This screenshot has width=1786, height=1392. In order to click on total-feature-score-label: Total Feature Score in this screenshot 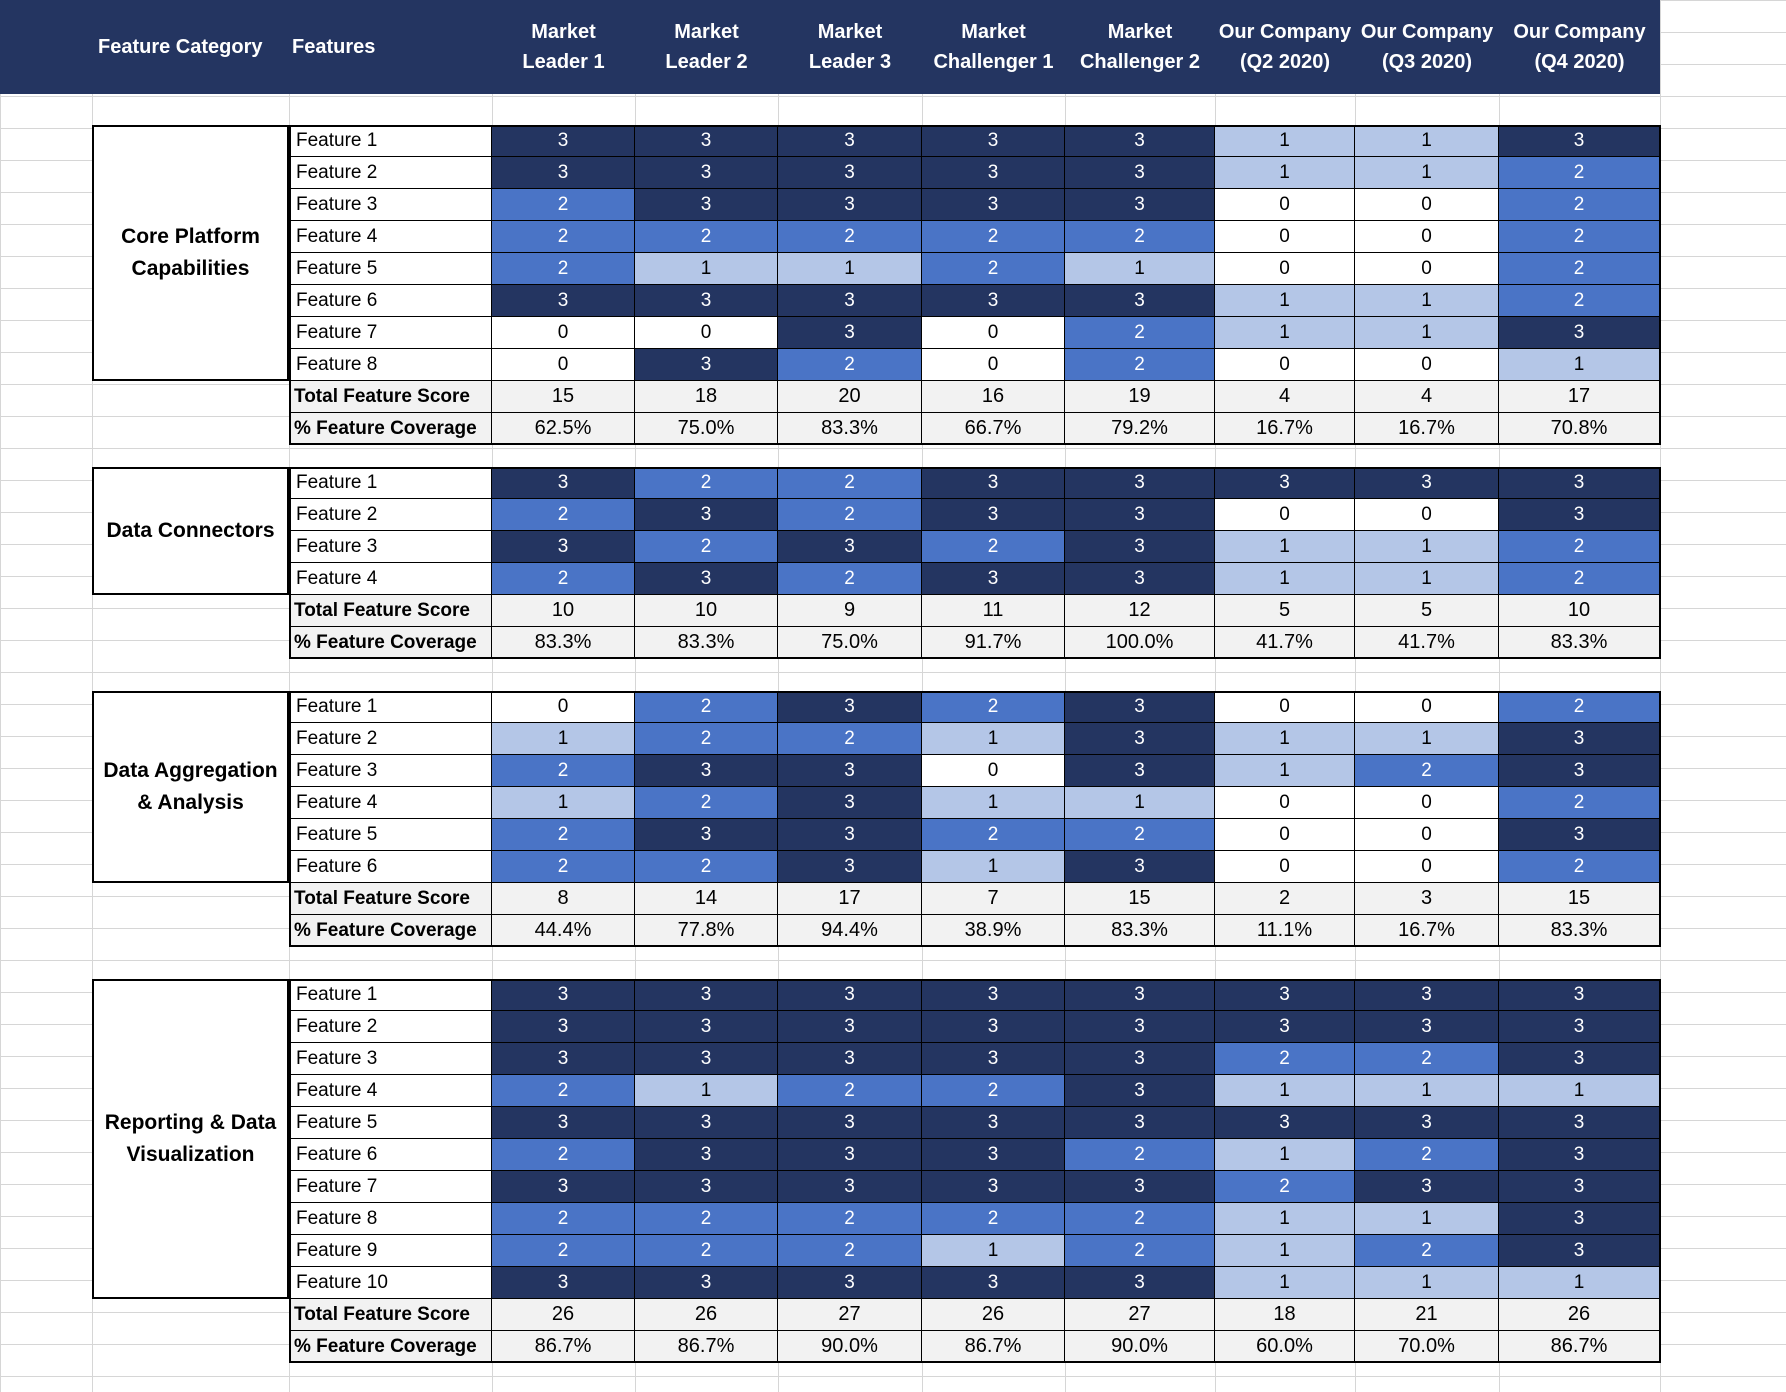, I will do `click(390, 1315)`.